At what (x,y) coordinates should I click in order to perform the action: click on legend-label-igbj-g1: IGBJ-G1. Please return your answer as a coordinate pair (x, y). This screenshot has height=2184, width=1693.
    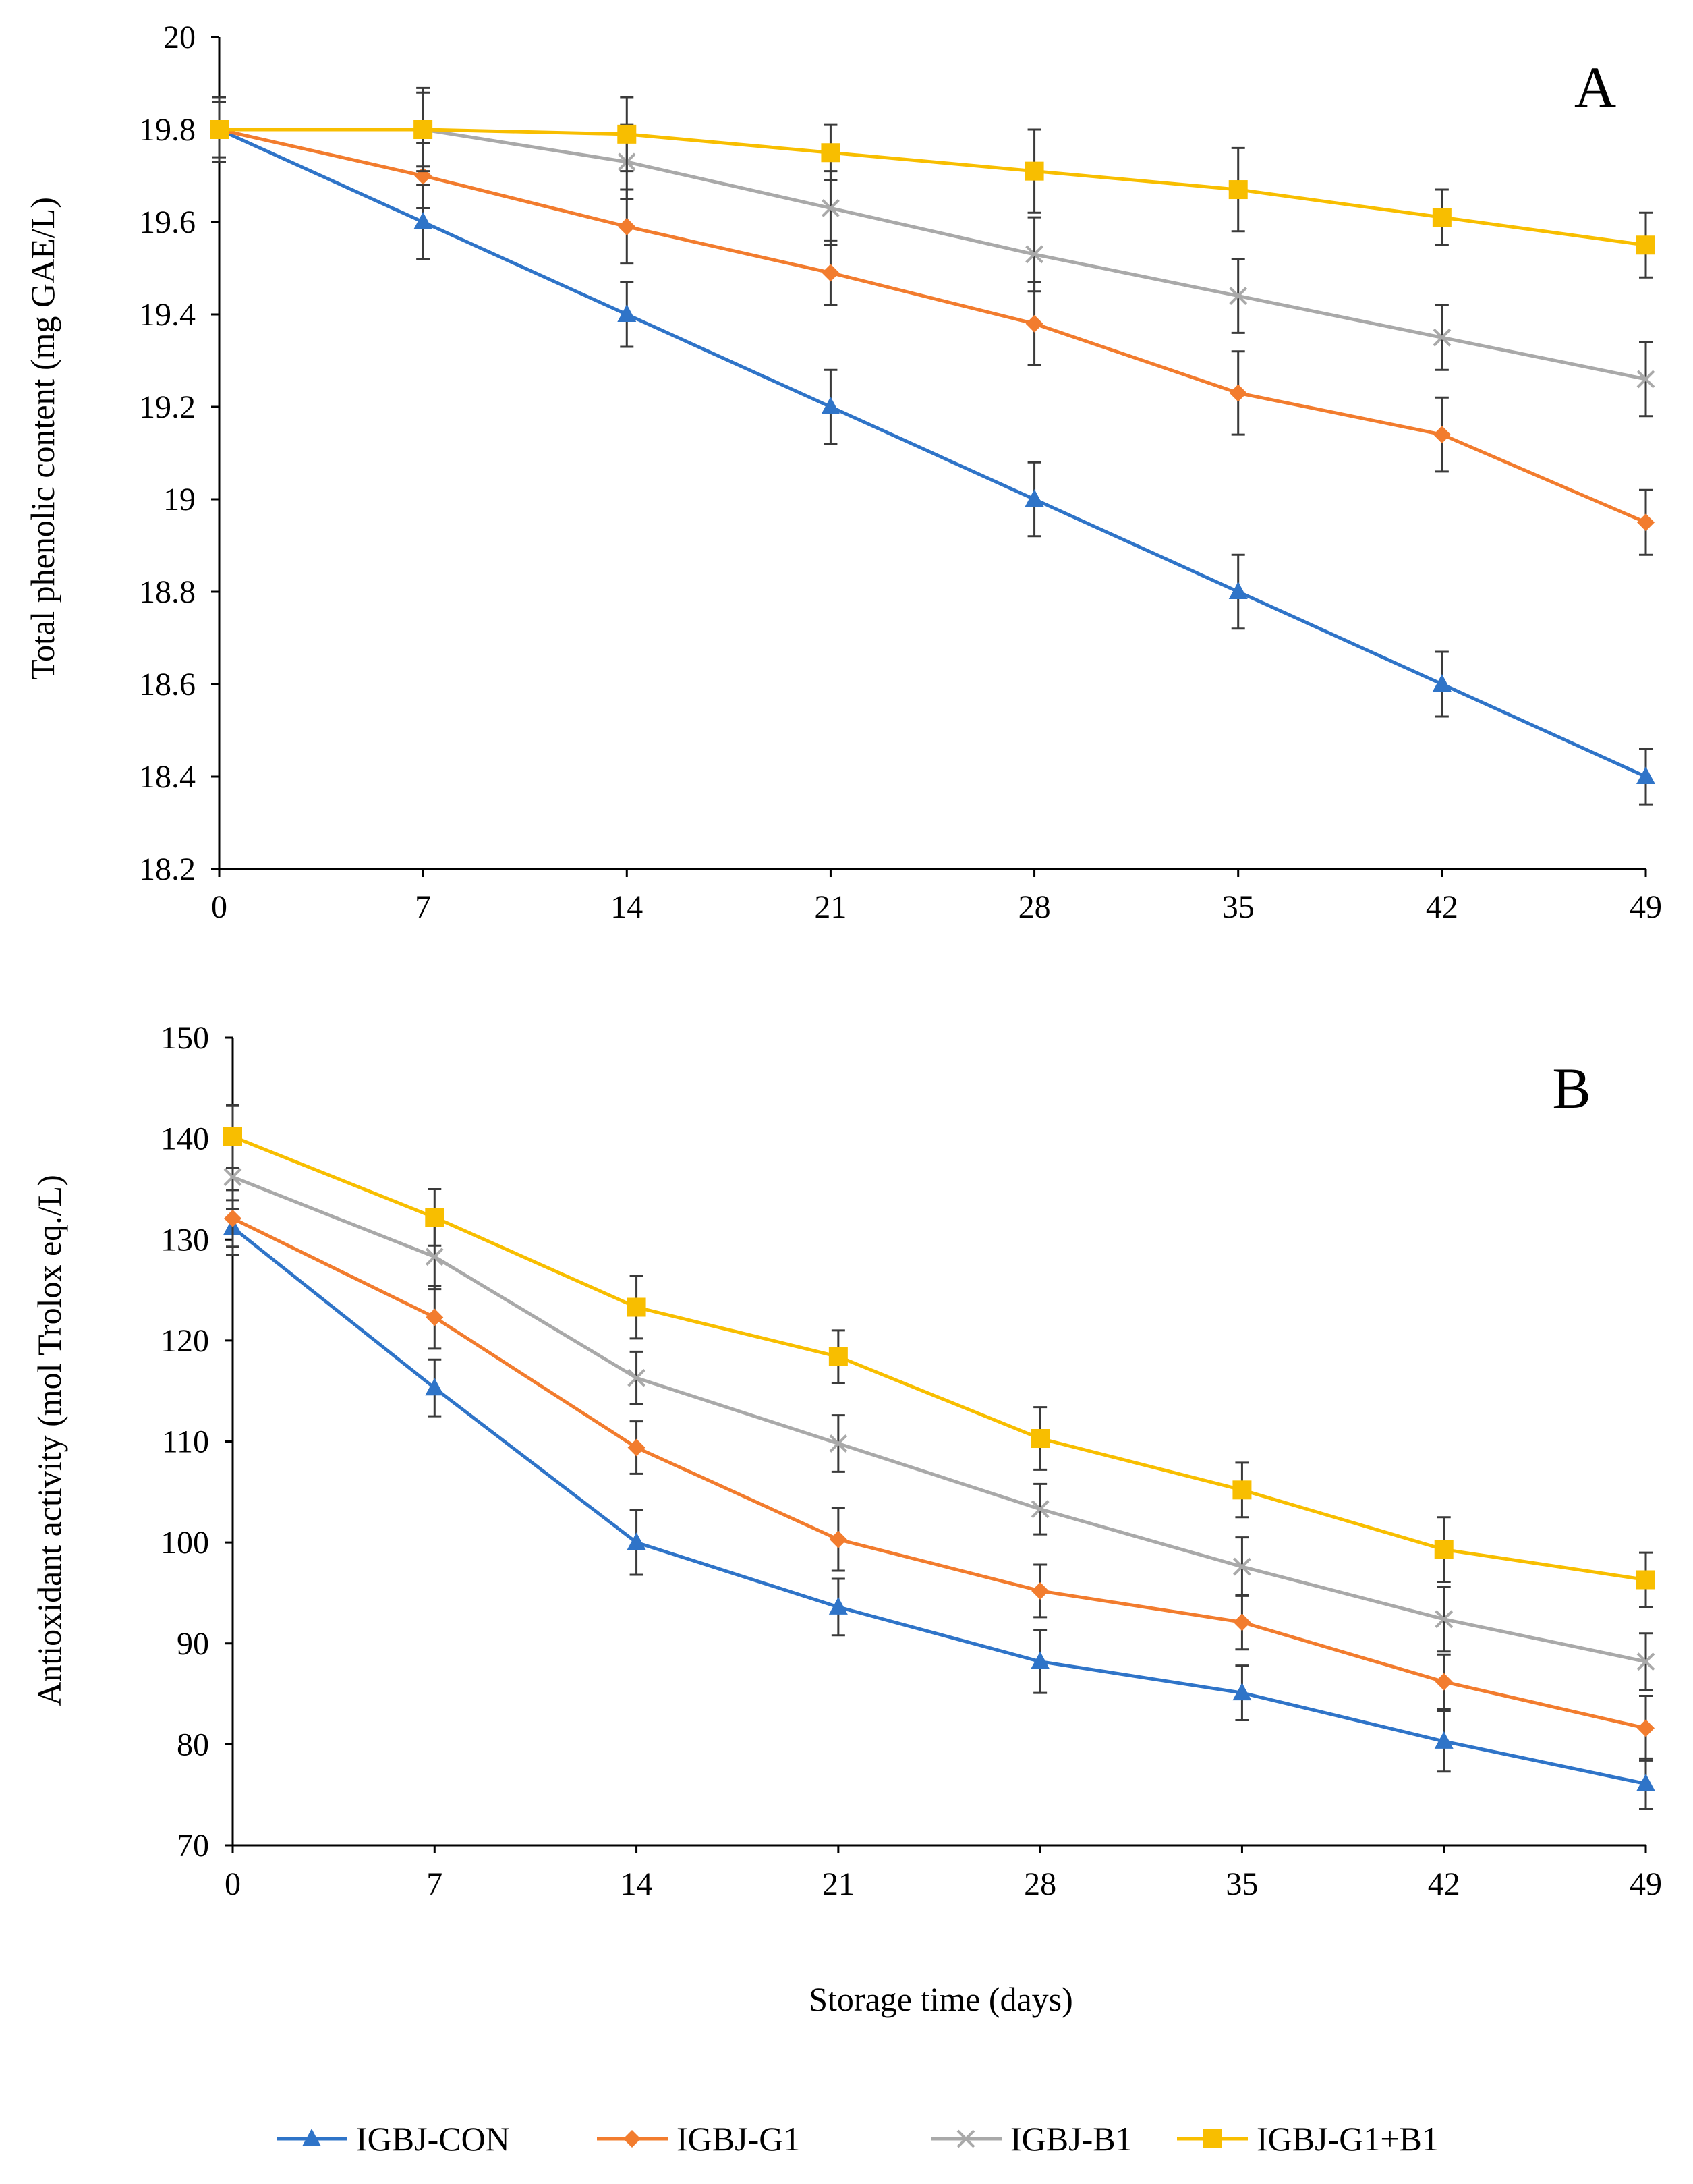
    Looking at the image, I should click on (738, 2139).